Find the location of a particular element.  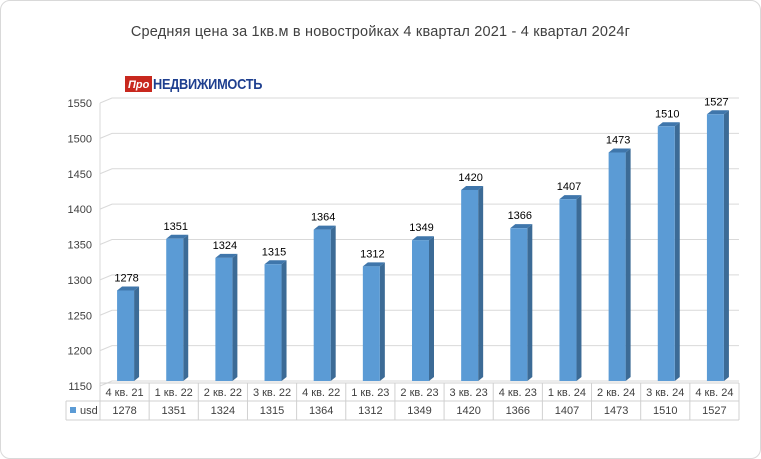

x-tick-label: 1 кв. 22 is located at coordinates (174, 393).